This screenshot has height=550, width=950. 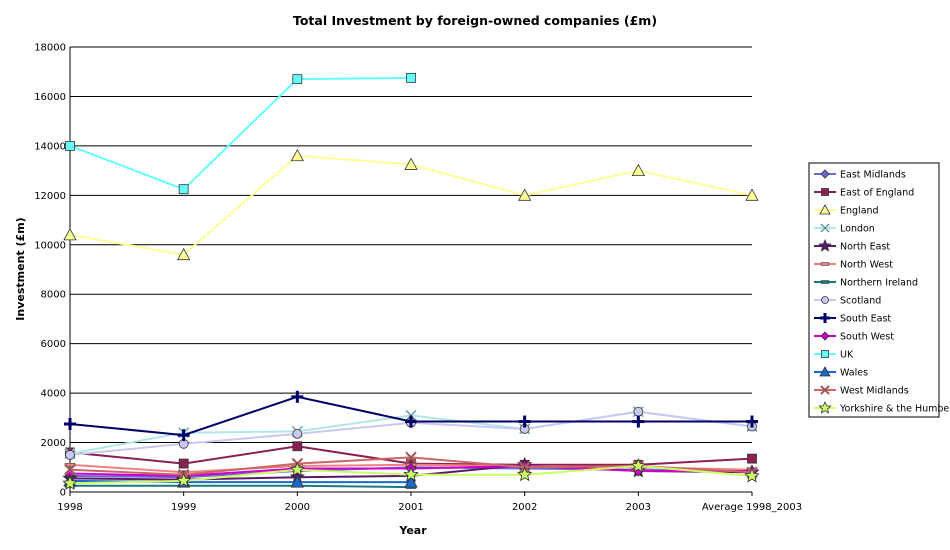 What do you see at coordinates (63, 493) in the screenshot?
I see `y-tick-label: 0` at bounding box center [63, 493].